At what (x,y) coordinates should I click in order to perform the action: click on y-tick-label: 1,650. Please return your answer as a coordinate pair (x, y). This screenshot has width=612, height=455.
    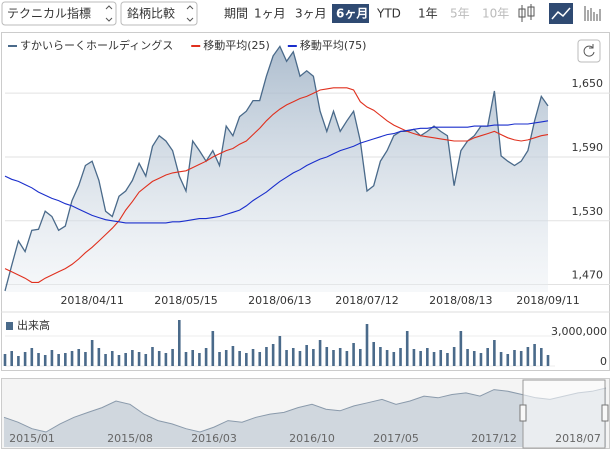
    Looking at the image, I should click on (588, 83).